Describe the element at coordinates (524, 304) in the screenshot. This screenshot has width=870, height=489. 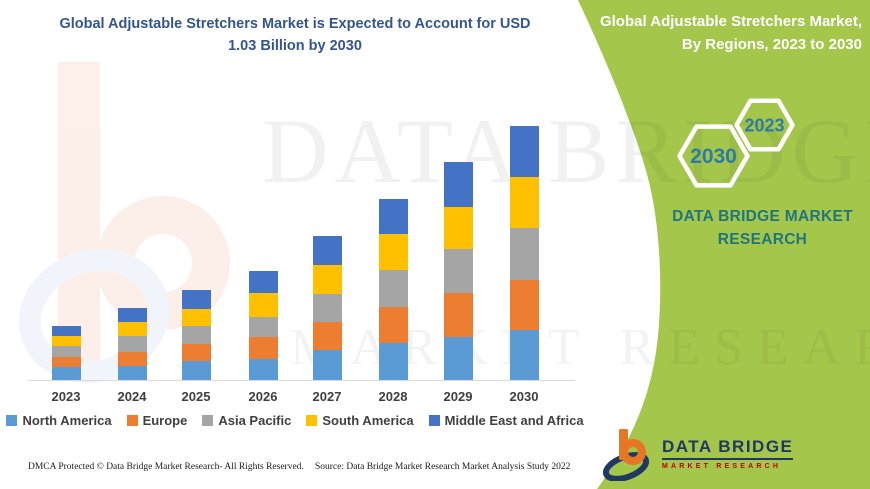
I see `segment-europe-2030` at that location.